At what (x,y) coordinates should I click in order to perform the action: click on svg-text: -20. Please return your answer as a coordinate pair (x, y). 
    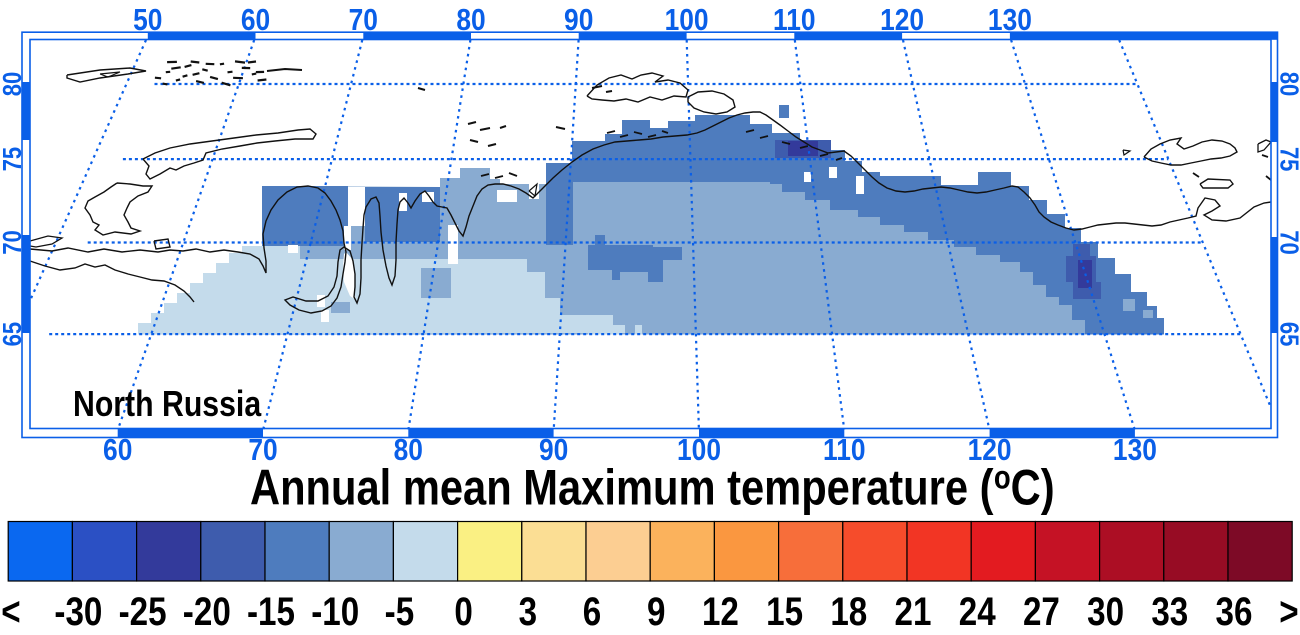
    Looking at the image, I should click on (207, 609).